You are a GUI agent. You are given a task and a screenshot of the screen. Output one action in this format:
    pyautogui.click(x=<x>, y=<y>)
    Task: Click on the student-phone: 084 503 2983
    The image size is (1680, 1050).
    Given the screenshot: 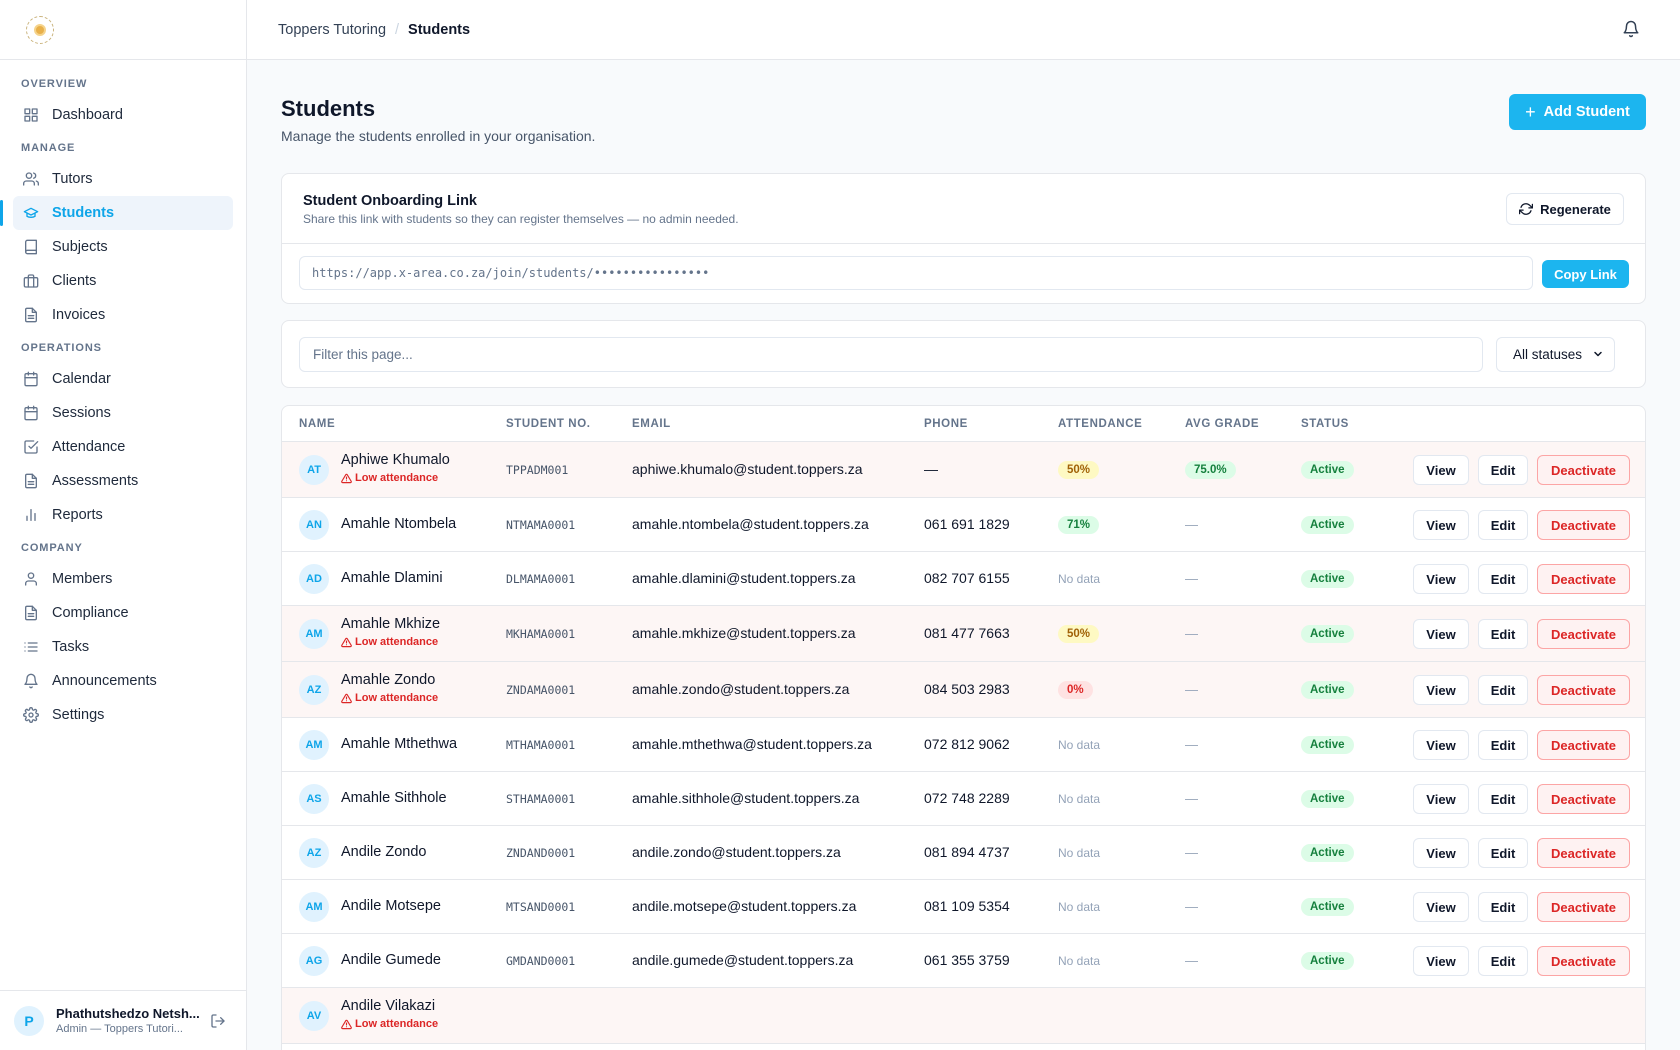 What is the action you would take?
    pyautogui.click(x=967, y=689)
    